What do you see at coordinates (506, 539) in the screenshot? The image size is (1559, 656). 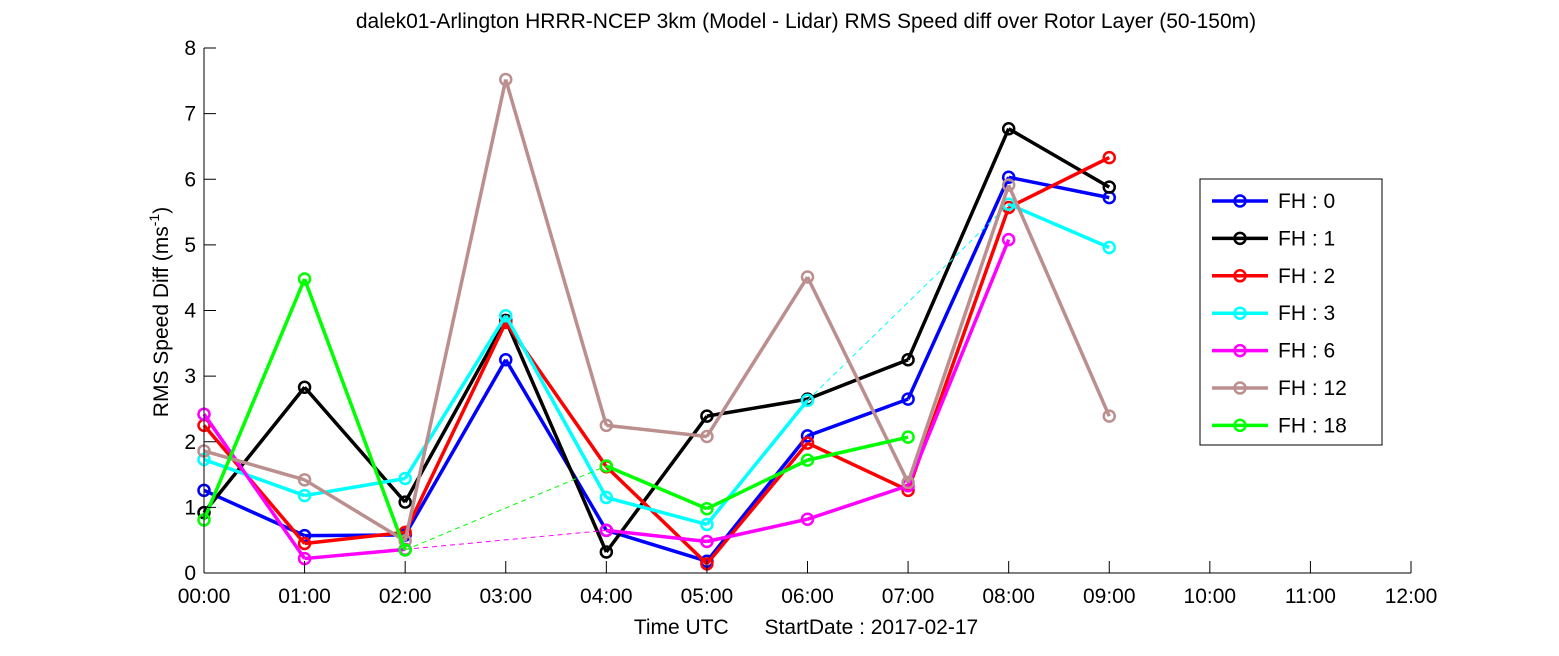 I see `series-4-gap-segment` at bounding box center [506, 539].